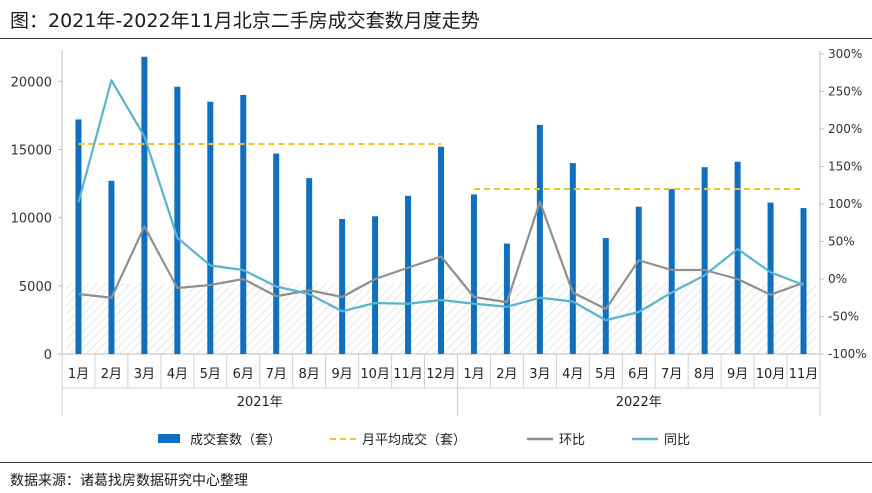 This screenshot has height=493, width=872. Describe the element at coordinates (31, 219) in the screenshot. I see `y-left-tick-label: 10000` at that location.